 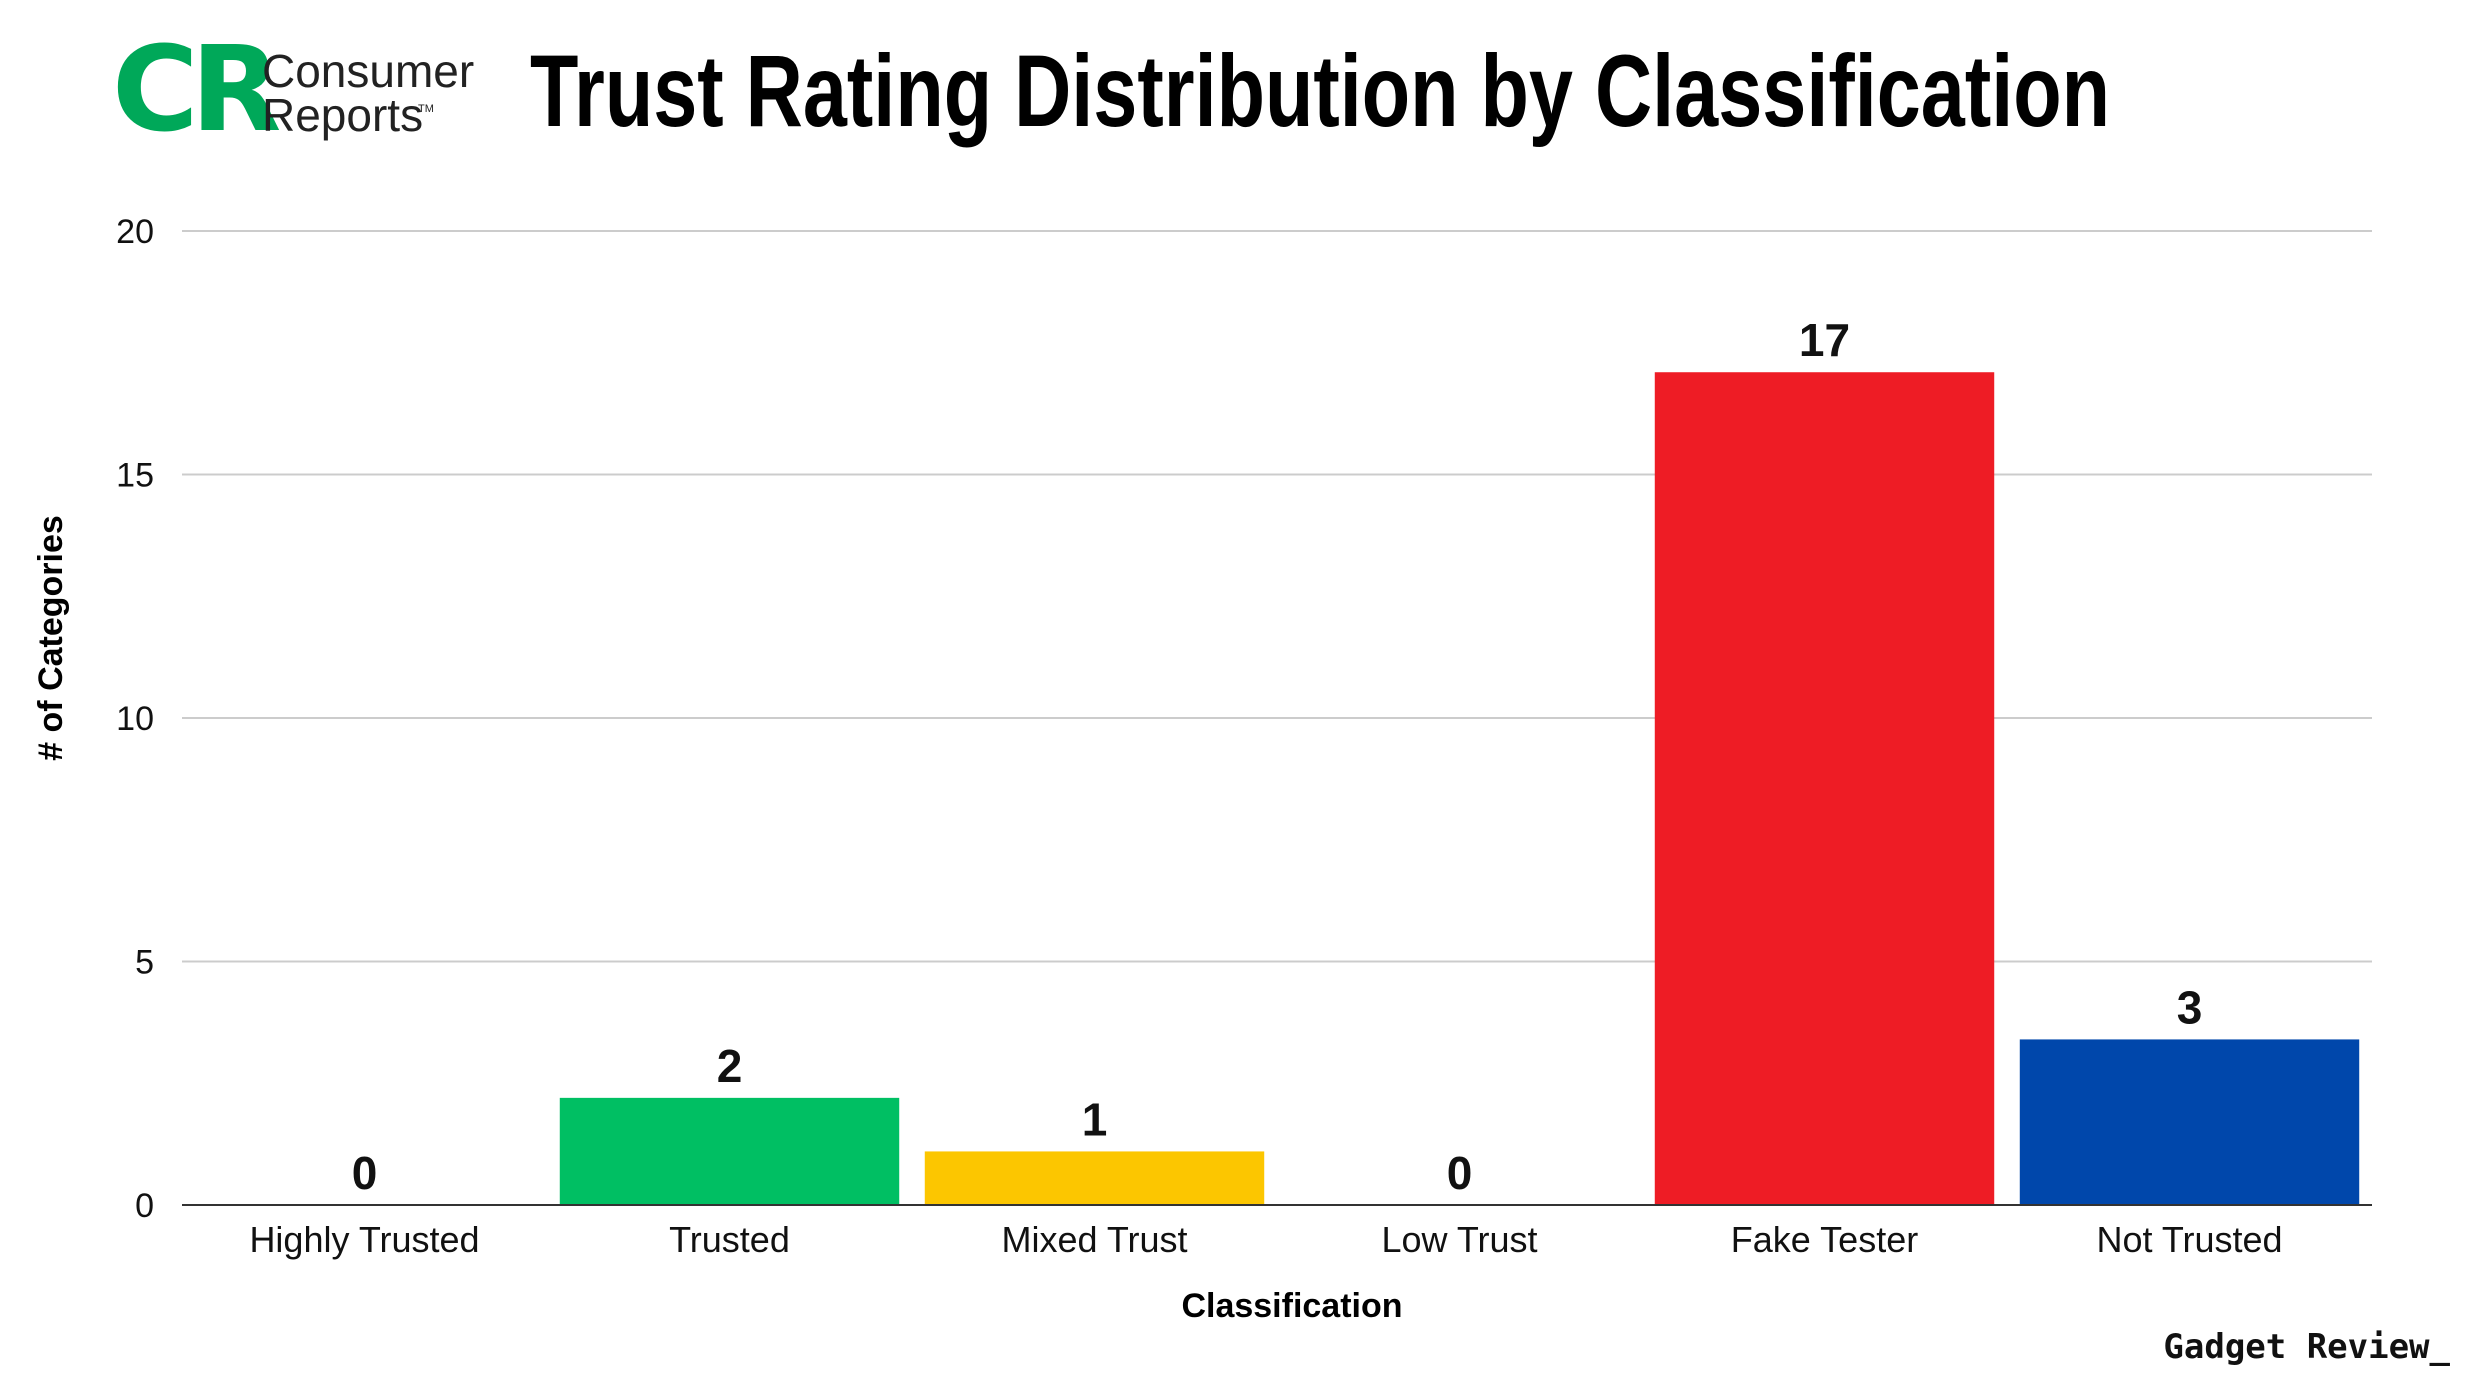 I want to click on y-tick-label: 20, so click(x=135, y=232).